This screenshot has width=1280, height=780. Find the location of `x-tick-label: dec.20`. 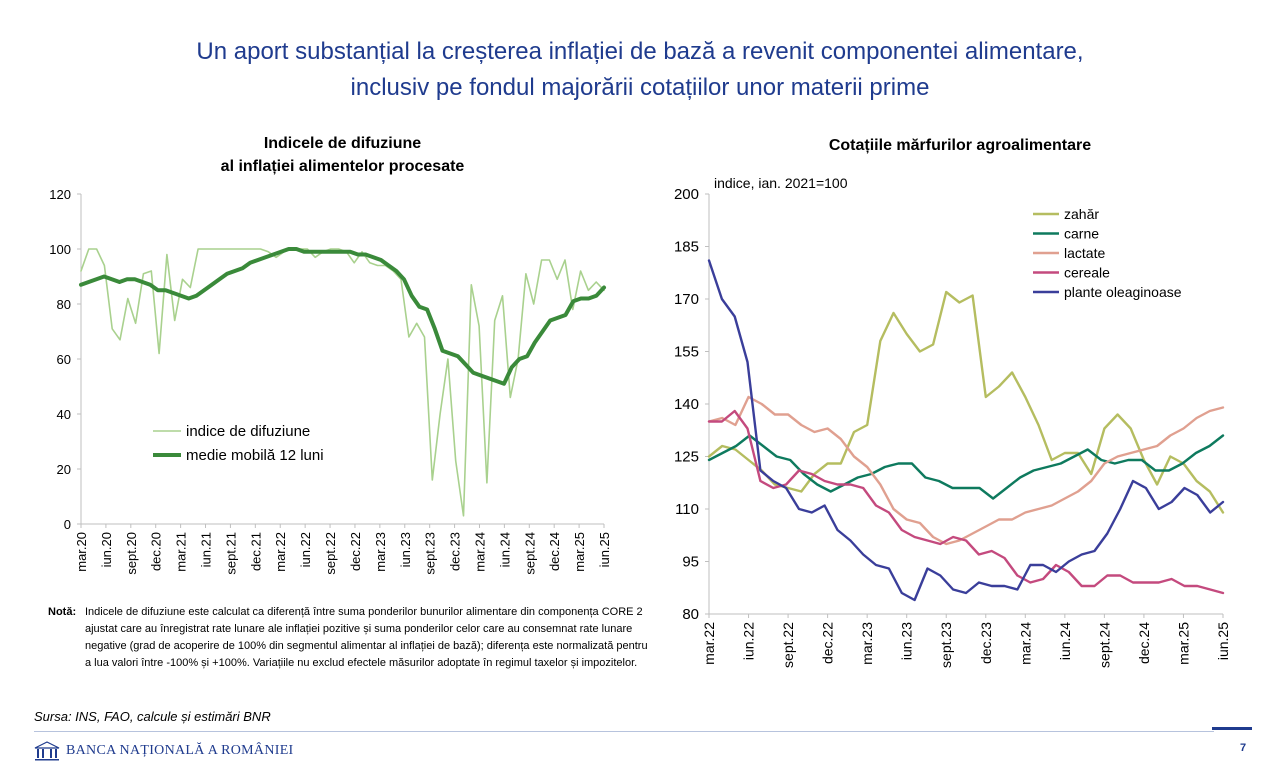

x-tick-label: dec.20 is located at coordinates (156, 551).